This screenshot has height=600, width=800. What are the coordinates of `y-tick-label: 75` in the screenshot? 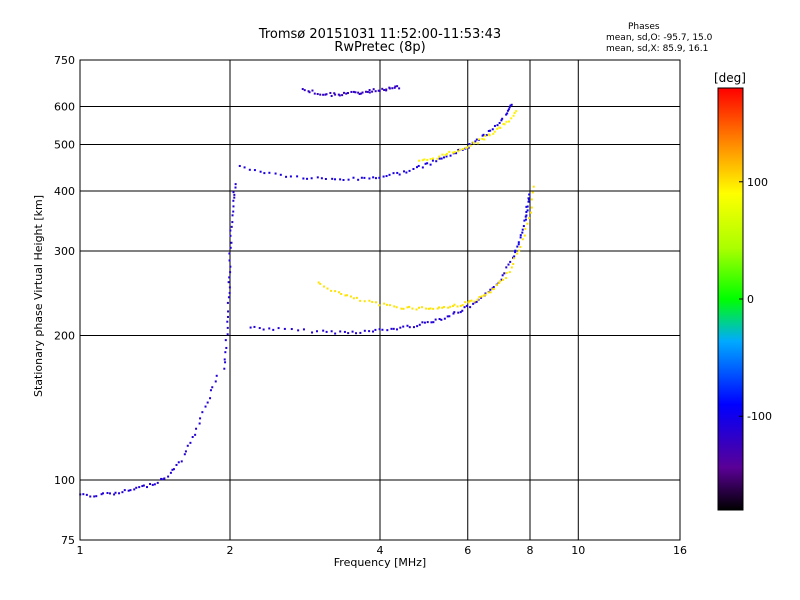 It's located at (68, 540).